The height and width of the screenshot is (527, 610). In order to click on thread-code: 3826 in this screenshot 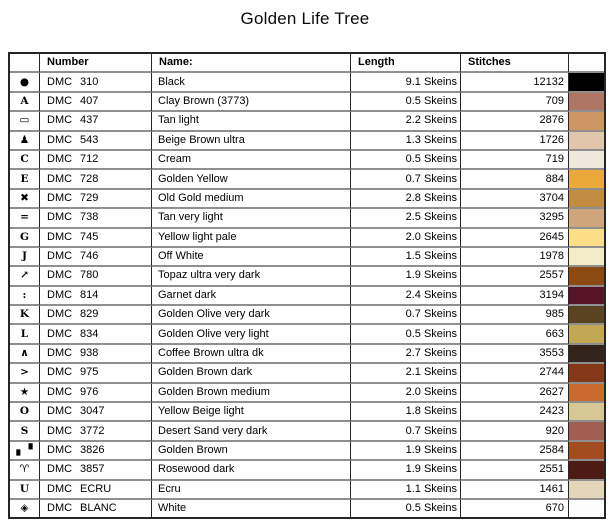, I will do `click(92, 450)`.